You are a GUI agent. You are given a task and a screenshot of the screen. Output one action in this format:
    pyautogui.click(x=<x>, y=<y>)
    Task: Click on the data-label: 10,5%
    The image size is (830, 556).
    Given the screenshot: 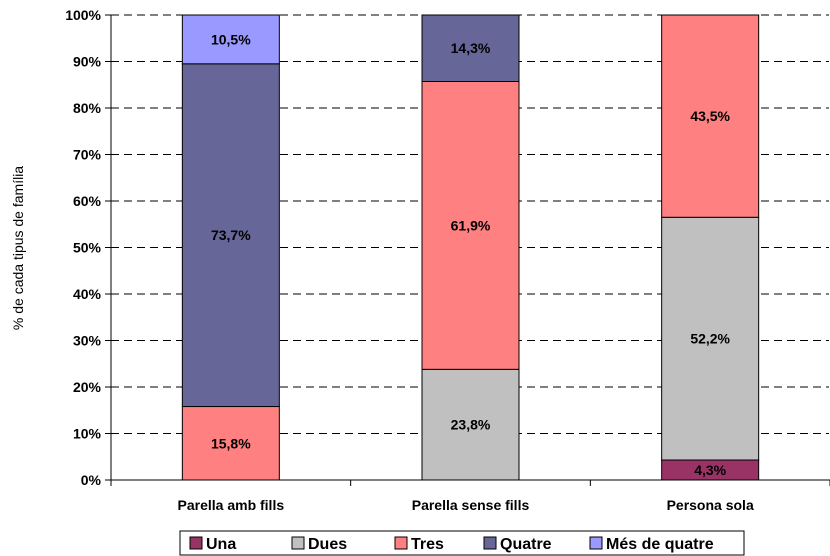 What is the action you would take?
    pyautogui.click(x=231, y=39)
    